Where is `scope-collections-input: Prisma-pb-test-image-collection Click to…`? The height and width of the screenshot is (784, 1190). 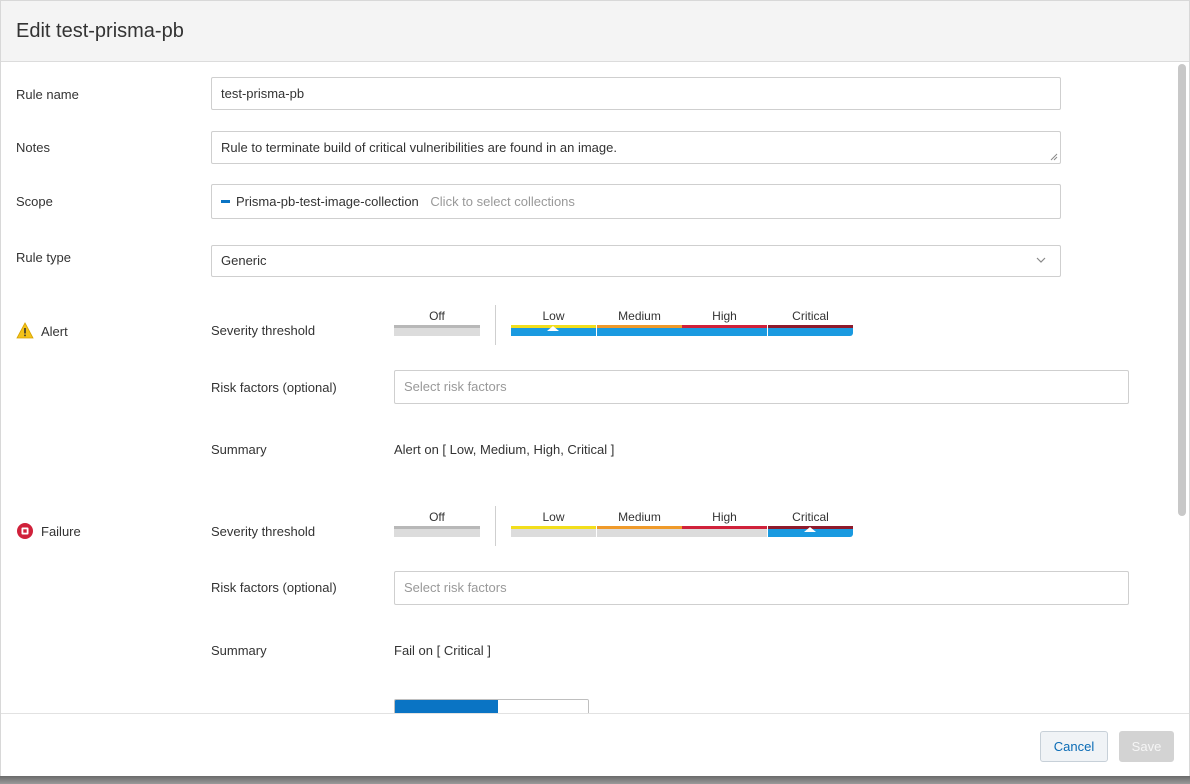 scope-collections-input: Prisma-pb-test-image-collection Click to… is located at coordinates (636, 201).